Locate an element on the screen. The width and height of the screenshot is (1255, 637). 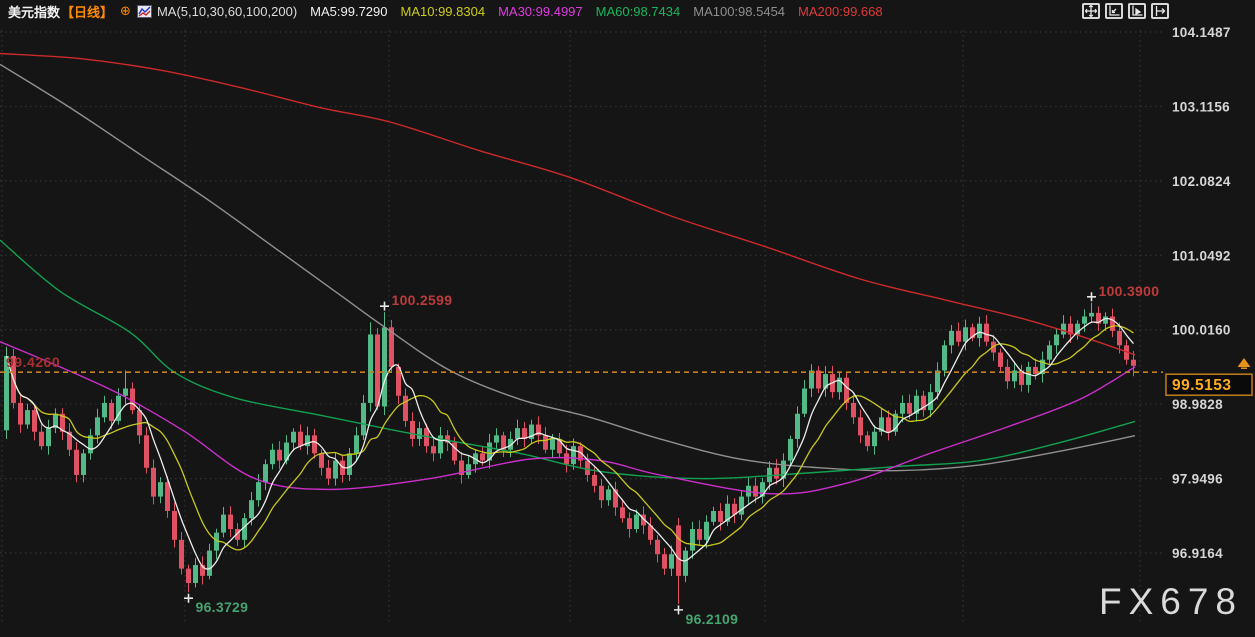
axis-scale-left-button is located at coordinates (1114, 11).